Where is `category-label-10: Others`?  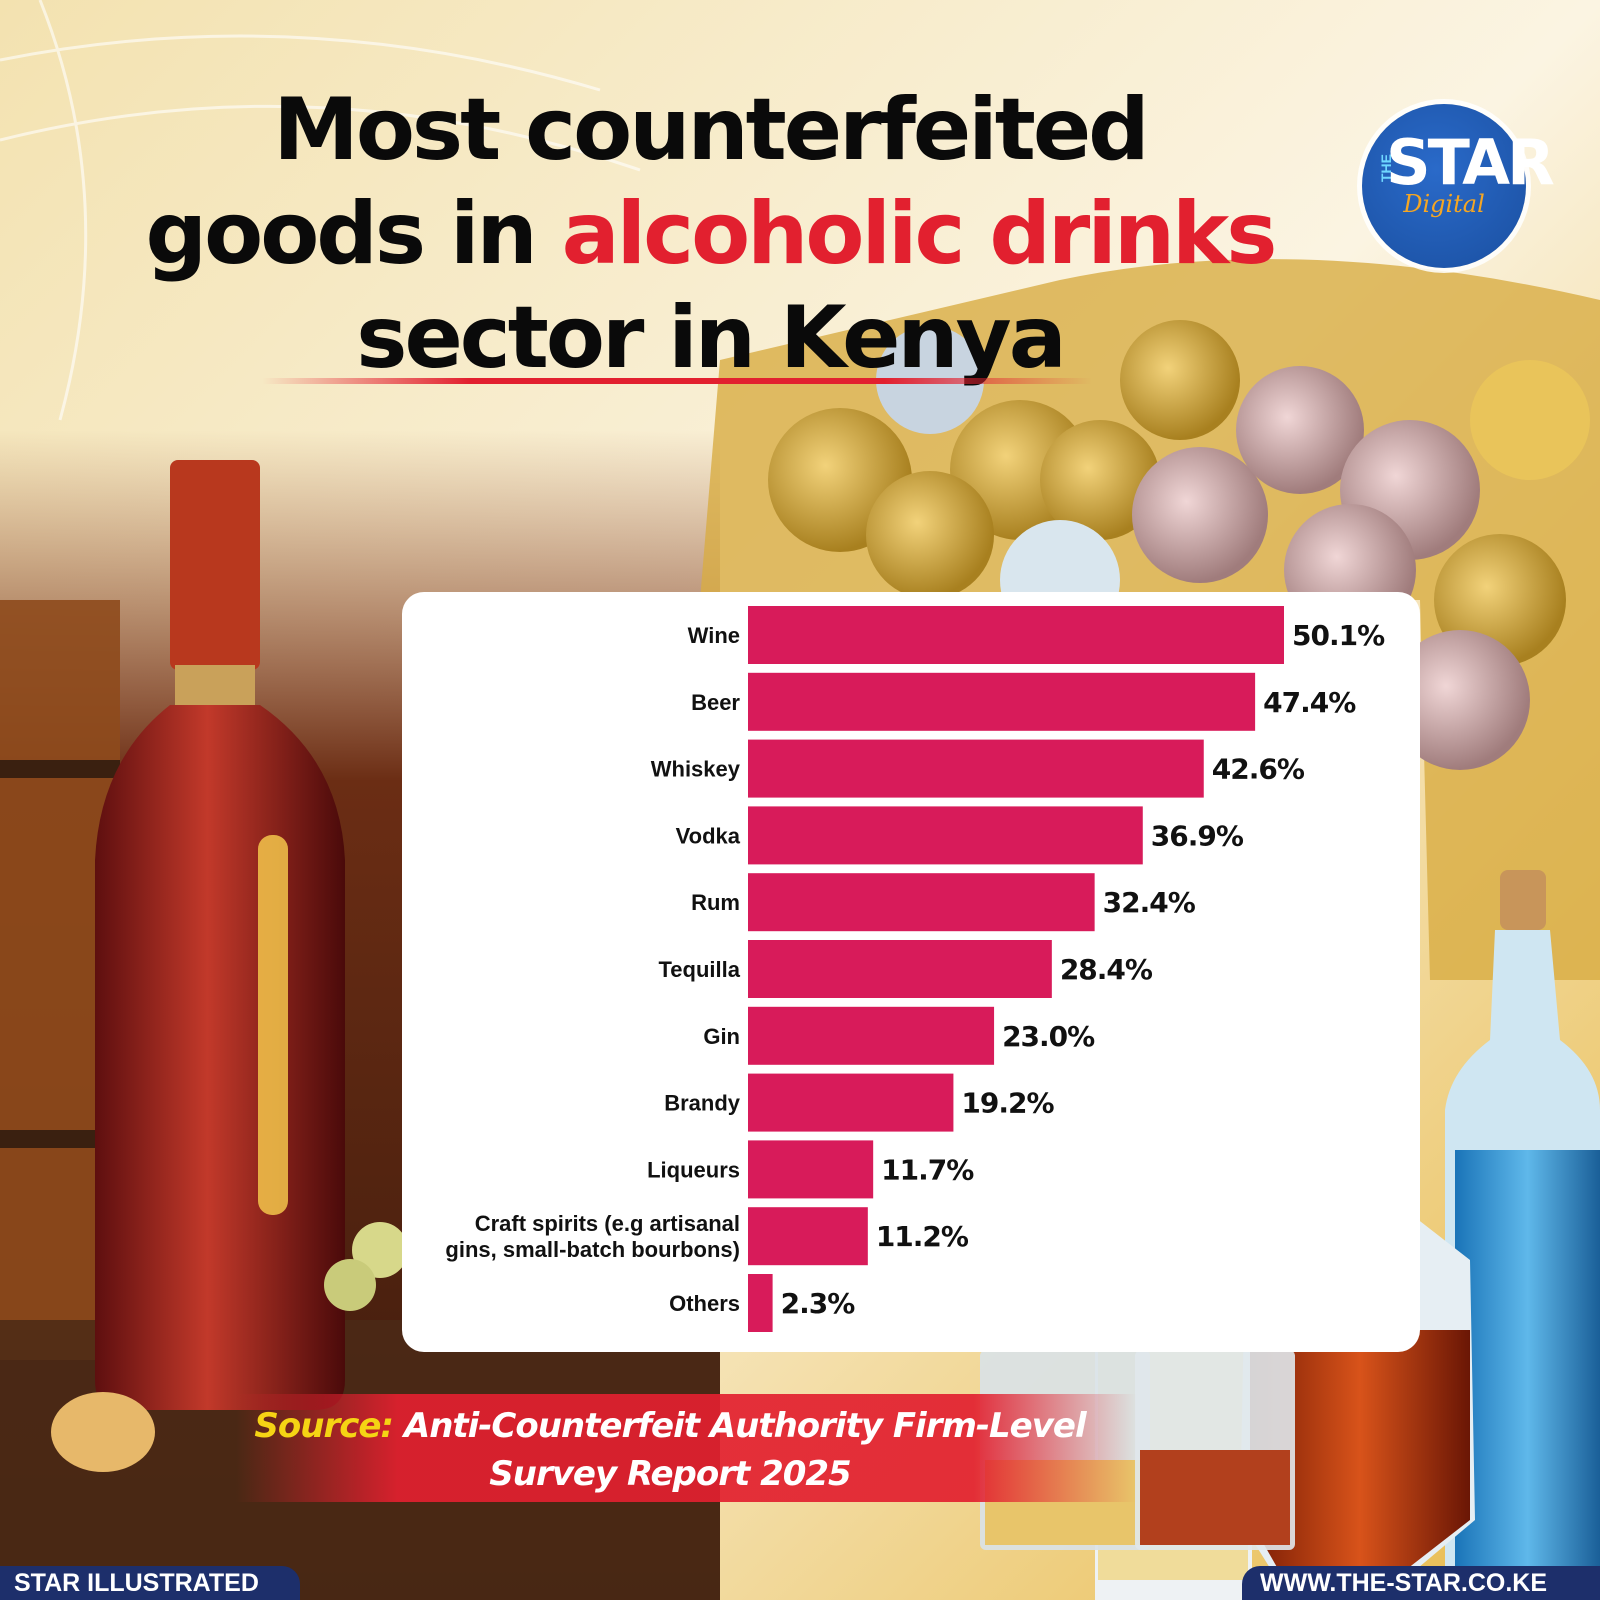
category-label-10: Others is located at coordinates (704, 1303).